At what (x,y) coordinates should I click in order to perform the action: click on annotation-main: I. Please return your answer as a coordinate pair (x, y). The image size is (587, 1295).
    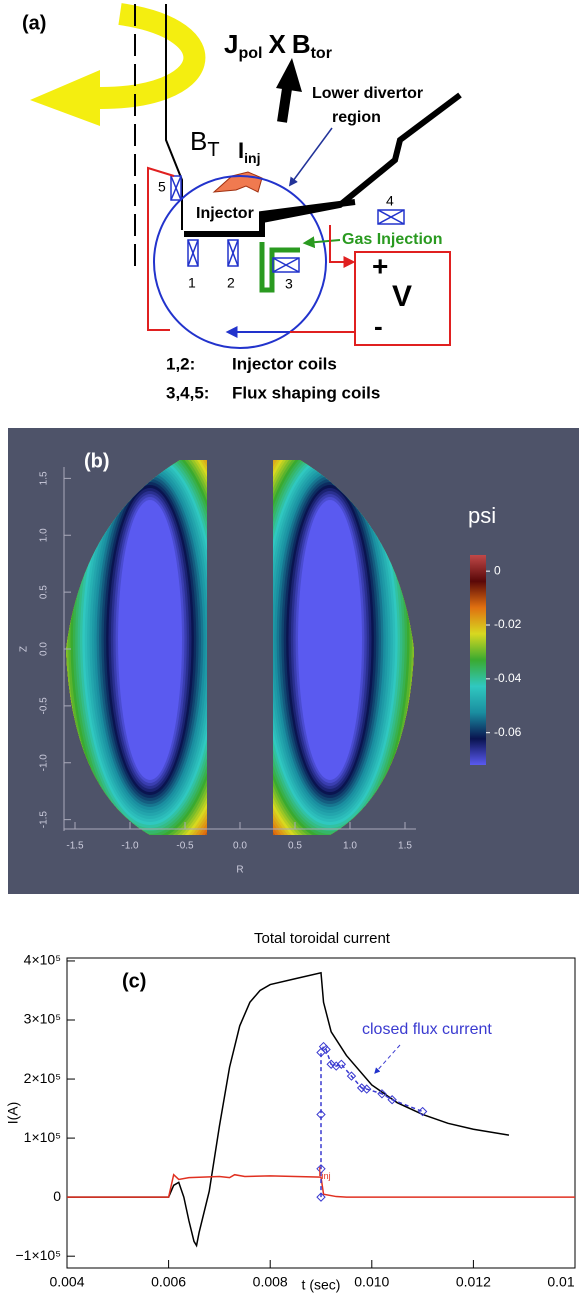
    Looking at the image, I should click on (320, 1171).